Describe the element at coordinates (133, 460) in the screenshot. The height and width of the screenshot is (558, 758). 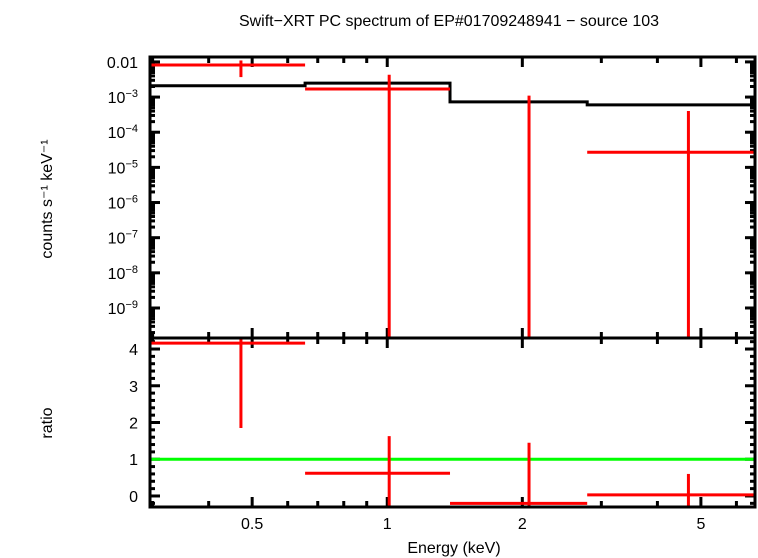
I see `ratio-tick-label: 1` at that location.